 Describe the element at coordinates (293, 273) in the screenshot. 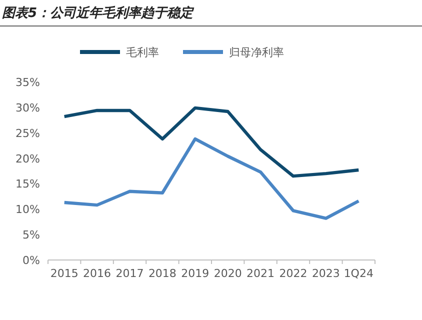

I see `x-tick-label: 2022` at that location.